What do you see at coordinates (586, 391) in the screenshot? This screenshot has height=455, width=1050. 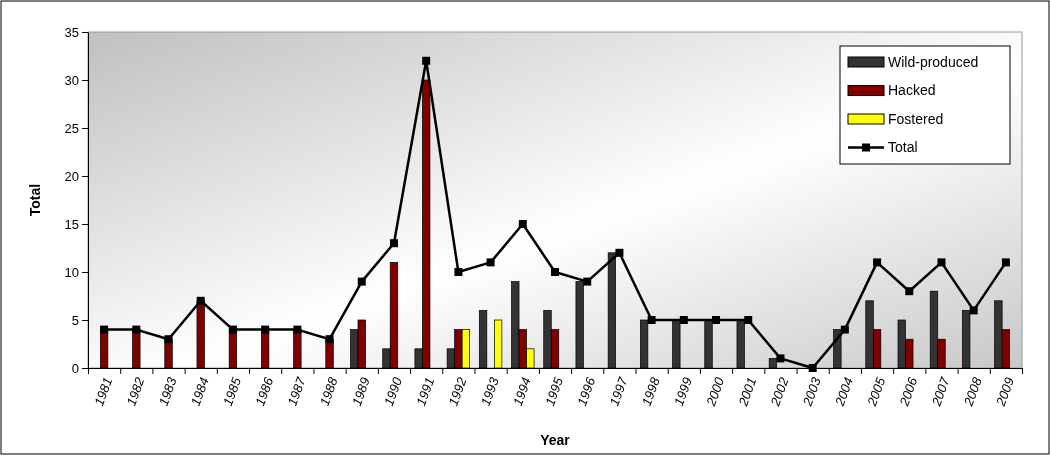 I see `x-tick-label: 1996` at bounding box center [586, 391].